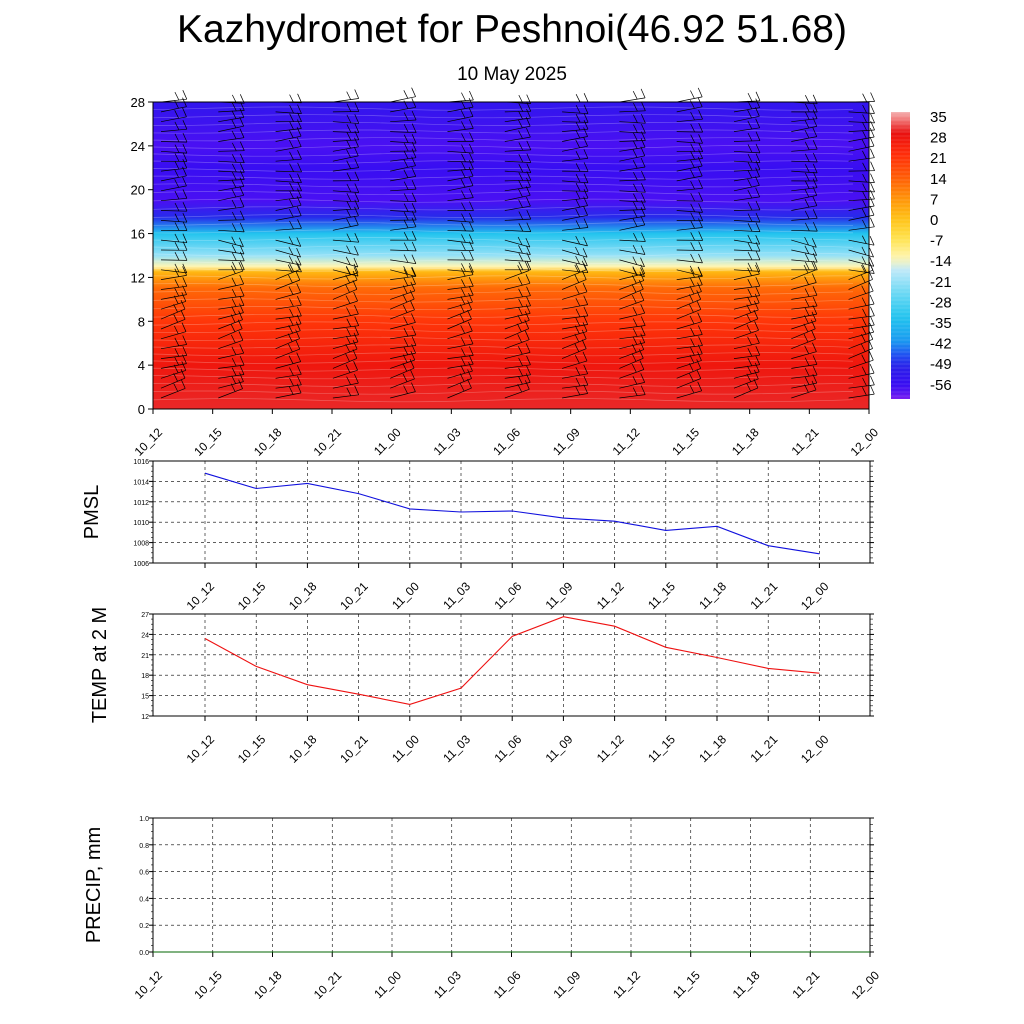 The height and width of the screenshot is (1024, 1024). What do you see at coordinates (507, 595) in the screenshot?
I see `xtick-label: 11_06` at bounding box center [507, 595].